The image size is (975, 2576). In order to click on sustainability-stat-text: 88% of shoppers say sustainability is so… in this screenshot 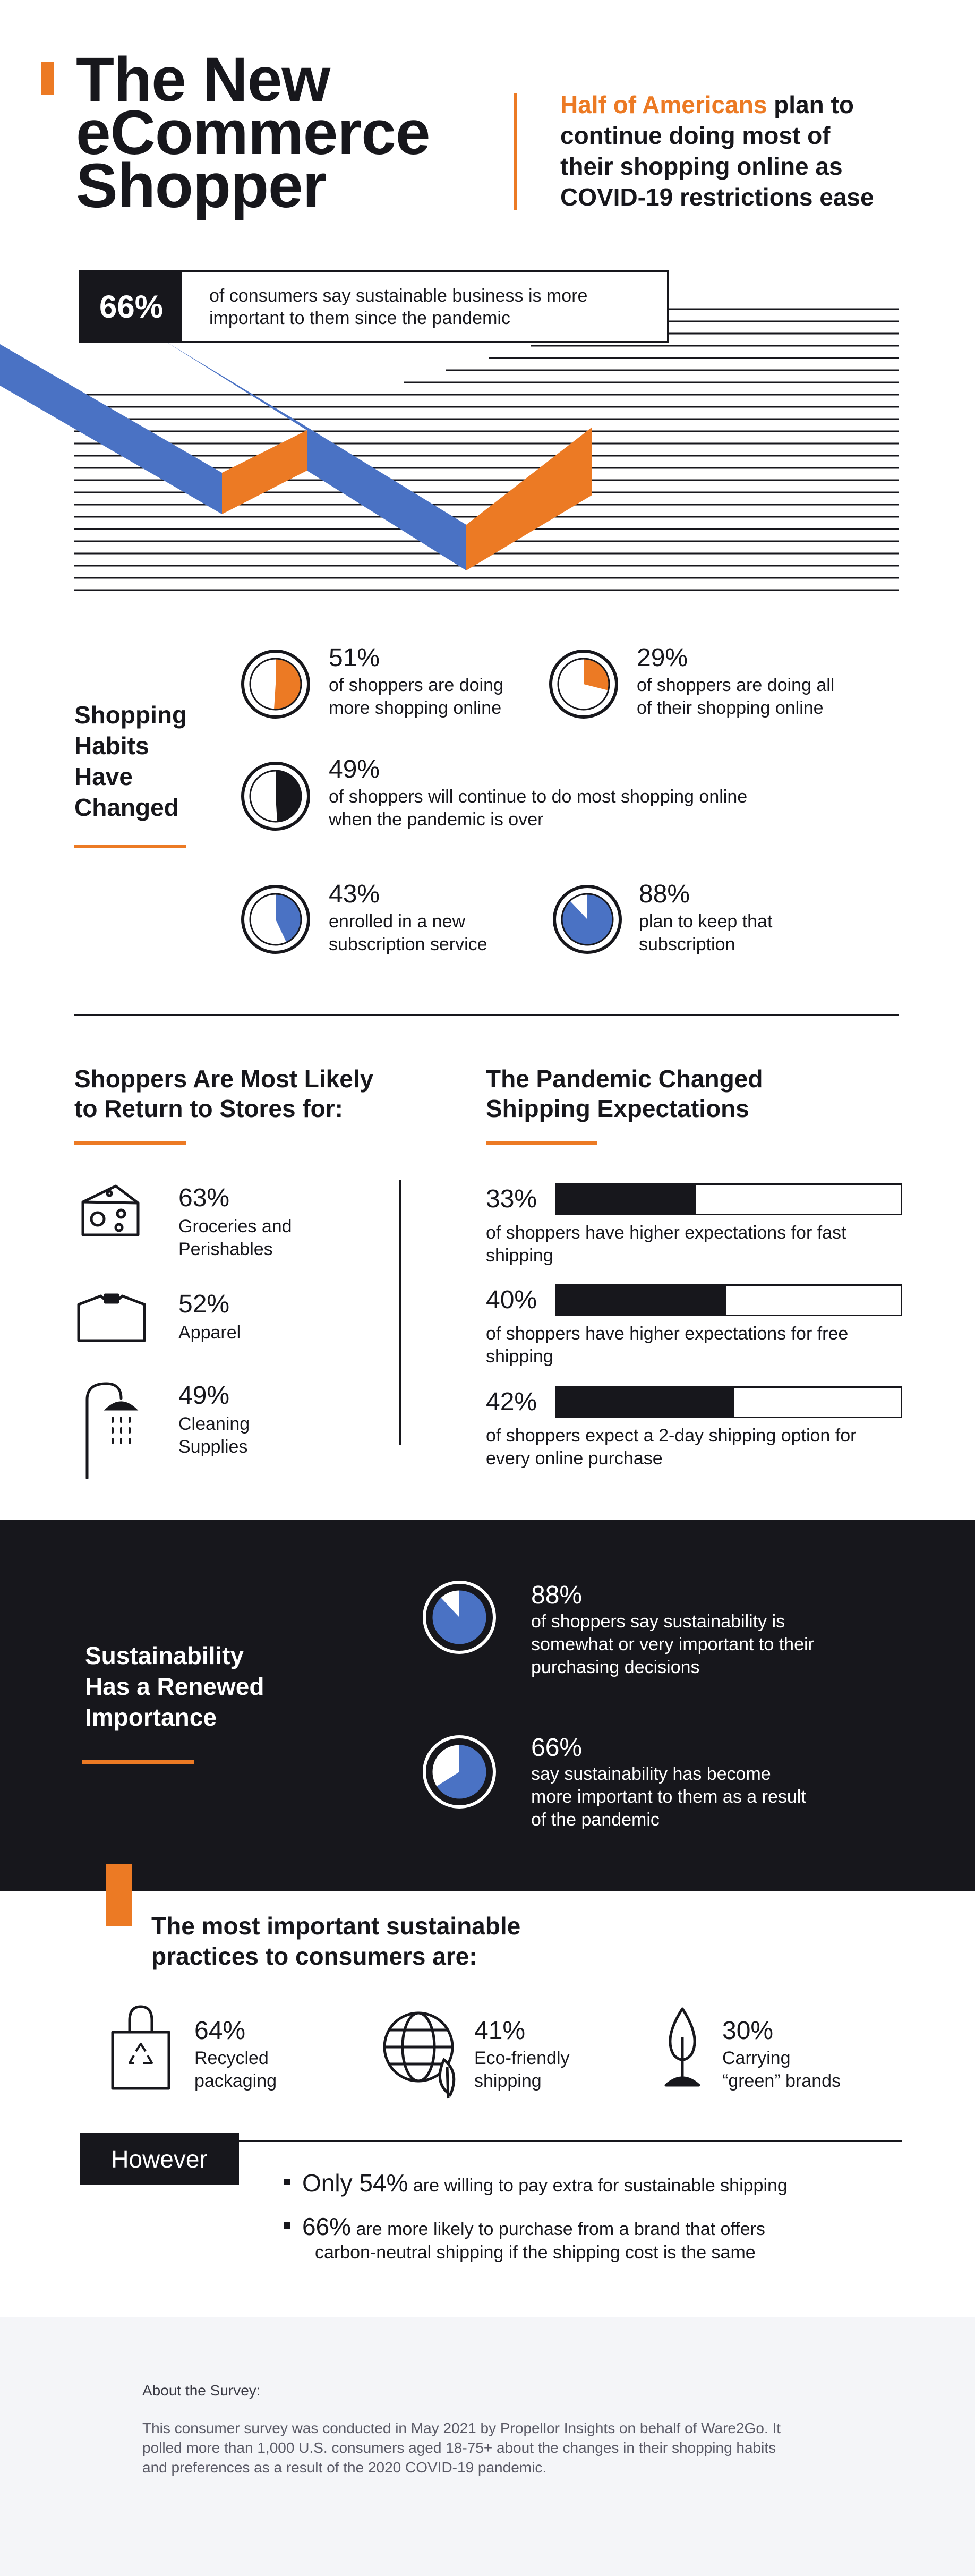, I will do `click(672, 1630)`.